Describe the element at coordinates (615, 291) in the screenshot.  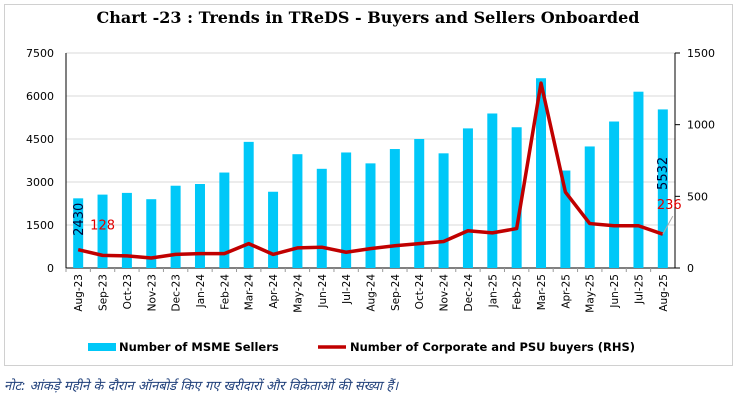
I see `x-tick-label: Jun-25` at that location.